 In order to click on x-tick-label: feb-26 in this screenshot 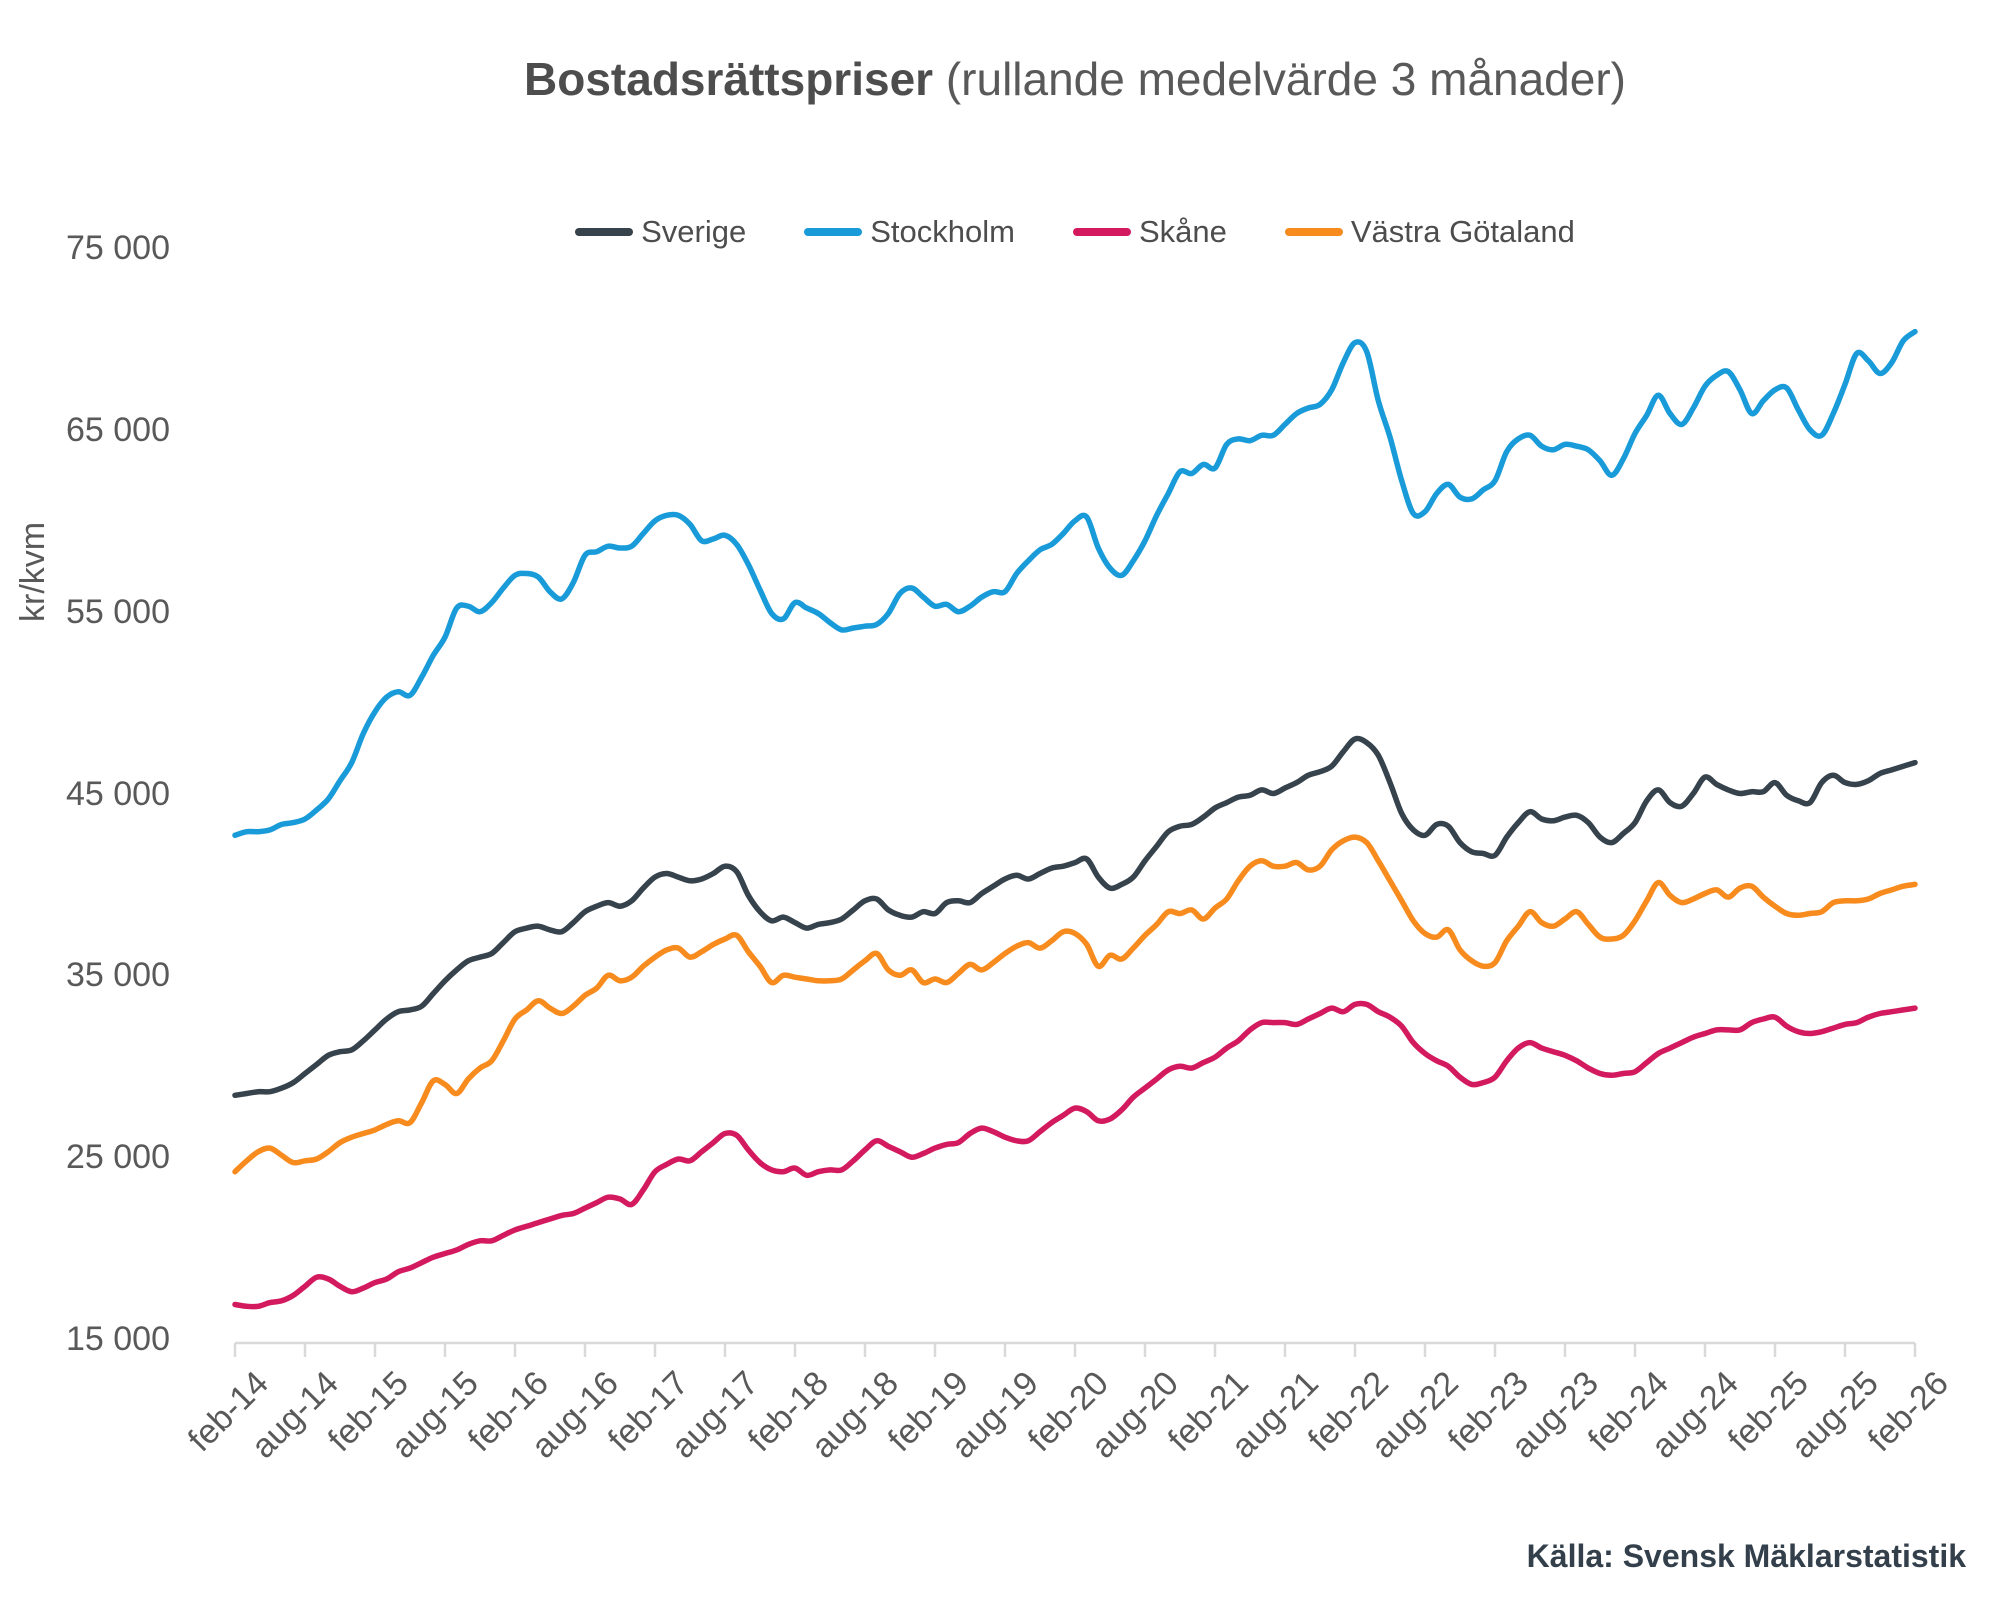, I will do `click(1908, 1412)`.